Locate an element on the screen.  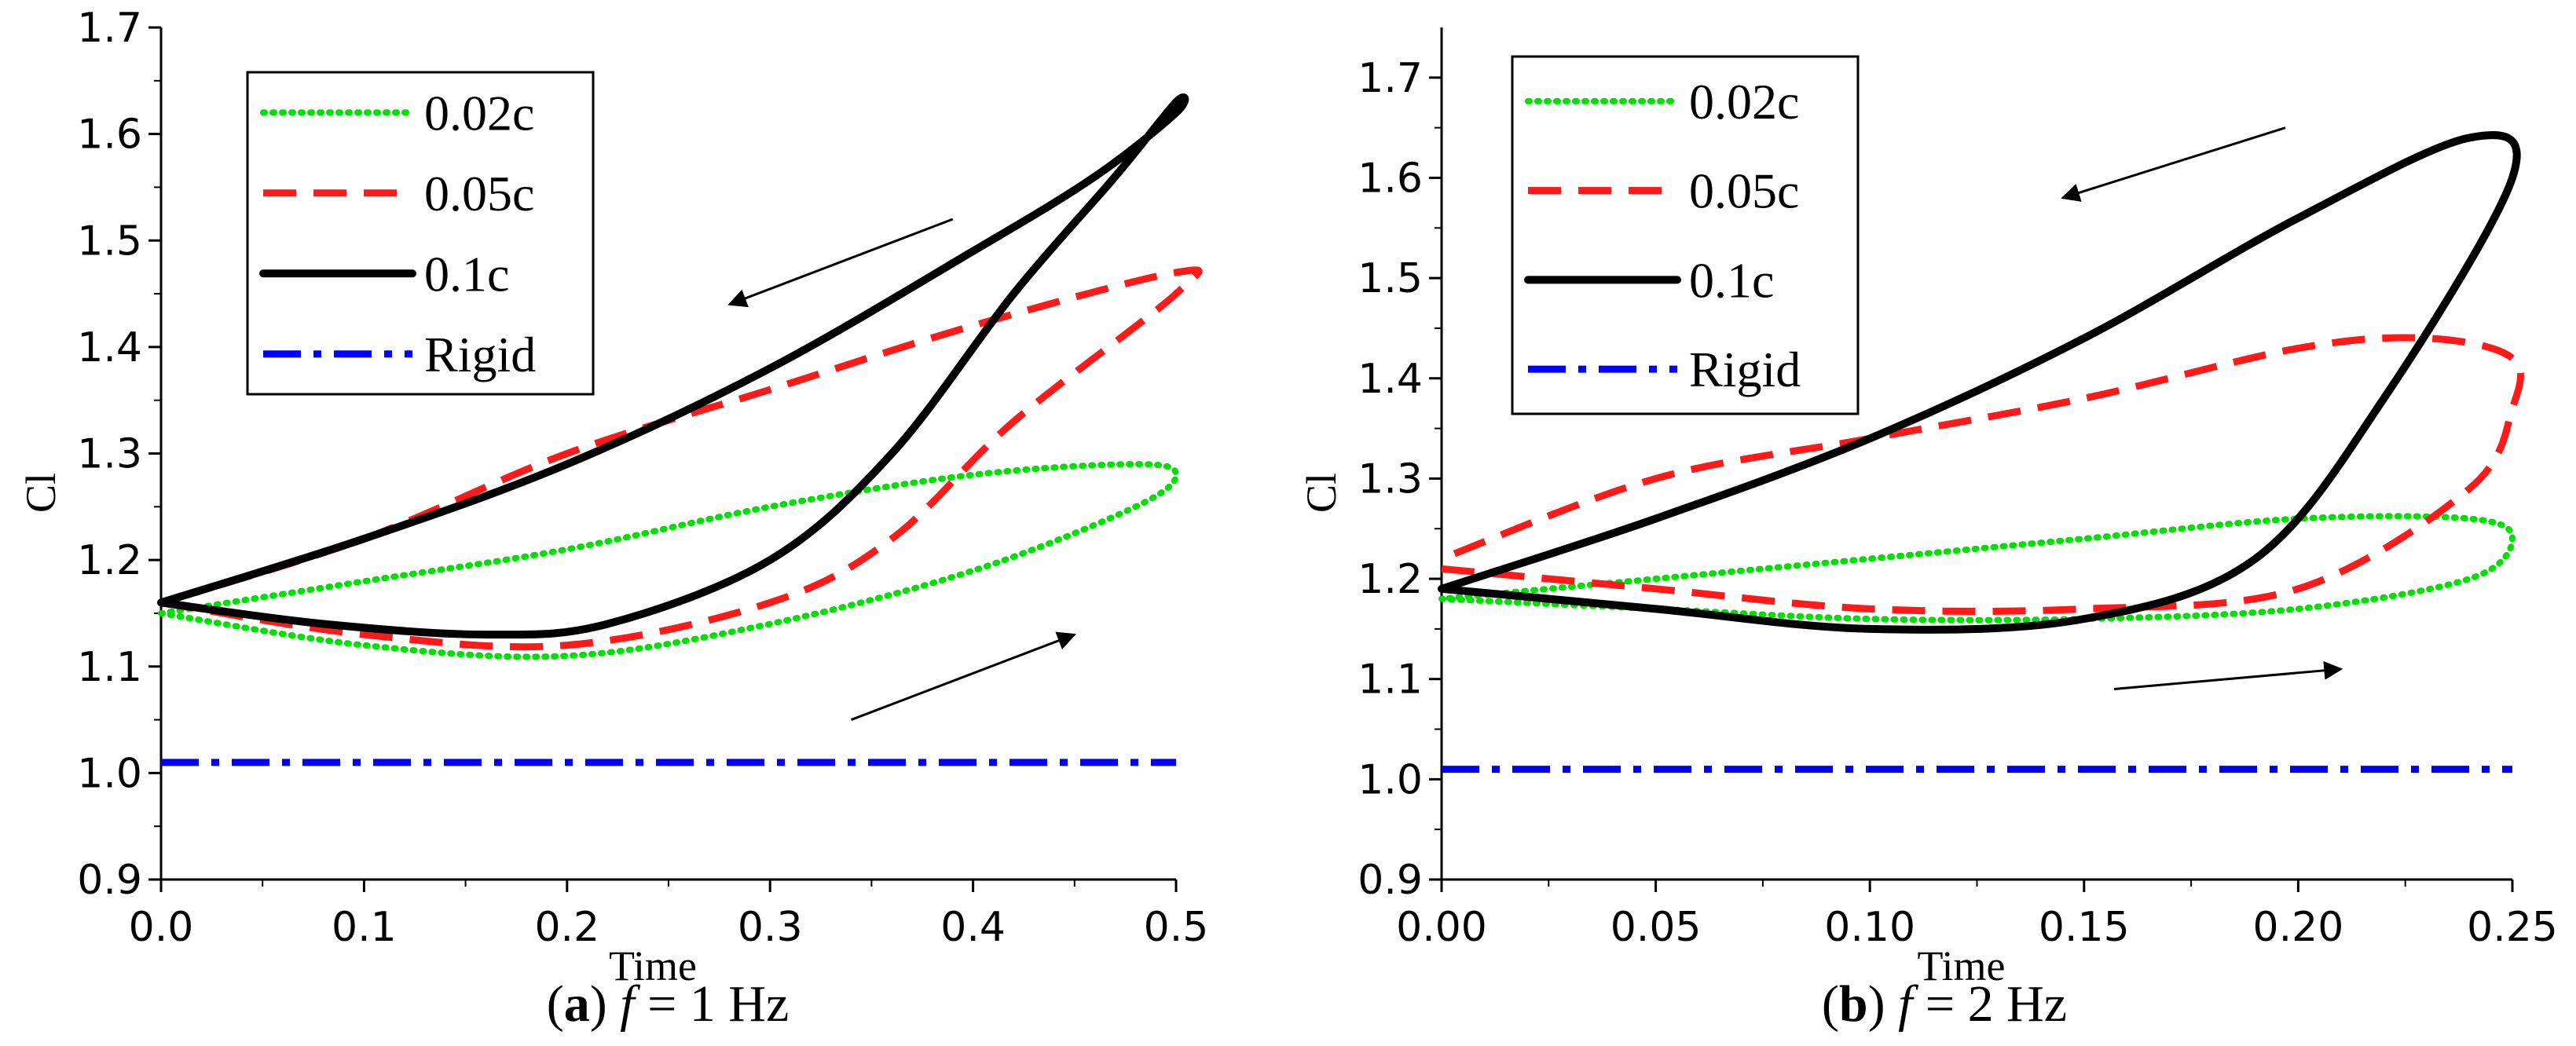
x-tick-label: 0.00 is located at coordinates (1441, 927).